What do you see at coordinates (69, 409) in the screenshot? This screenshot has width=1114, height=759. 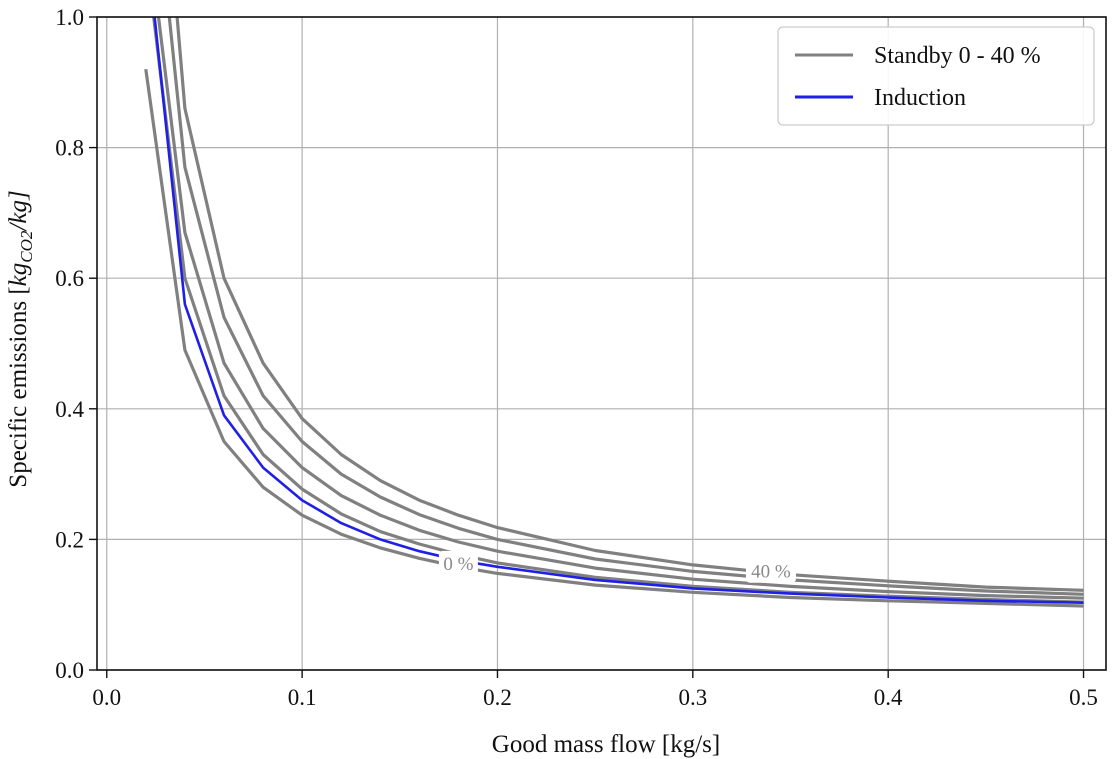 I see `y-tick-label: 0.4` at bounding box center [69, 409].